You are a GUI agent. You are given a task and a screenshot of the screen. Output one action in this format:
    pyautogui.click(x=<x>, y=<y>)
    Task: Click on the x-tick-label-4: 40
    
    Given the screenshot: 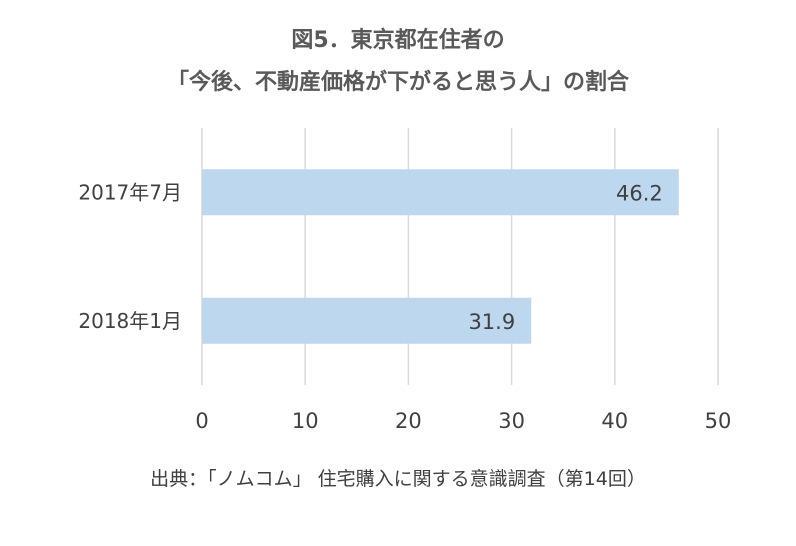 What is the action you would take?
    pyautogui.click(x=614, y=421)
    